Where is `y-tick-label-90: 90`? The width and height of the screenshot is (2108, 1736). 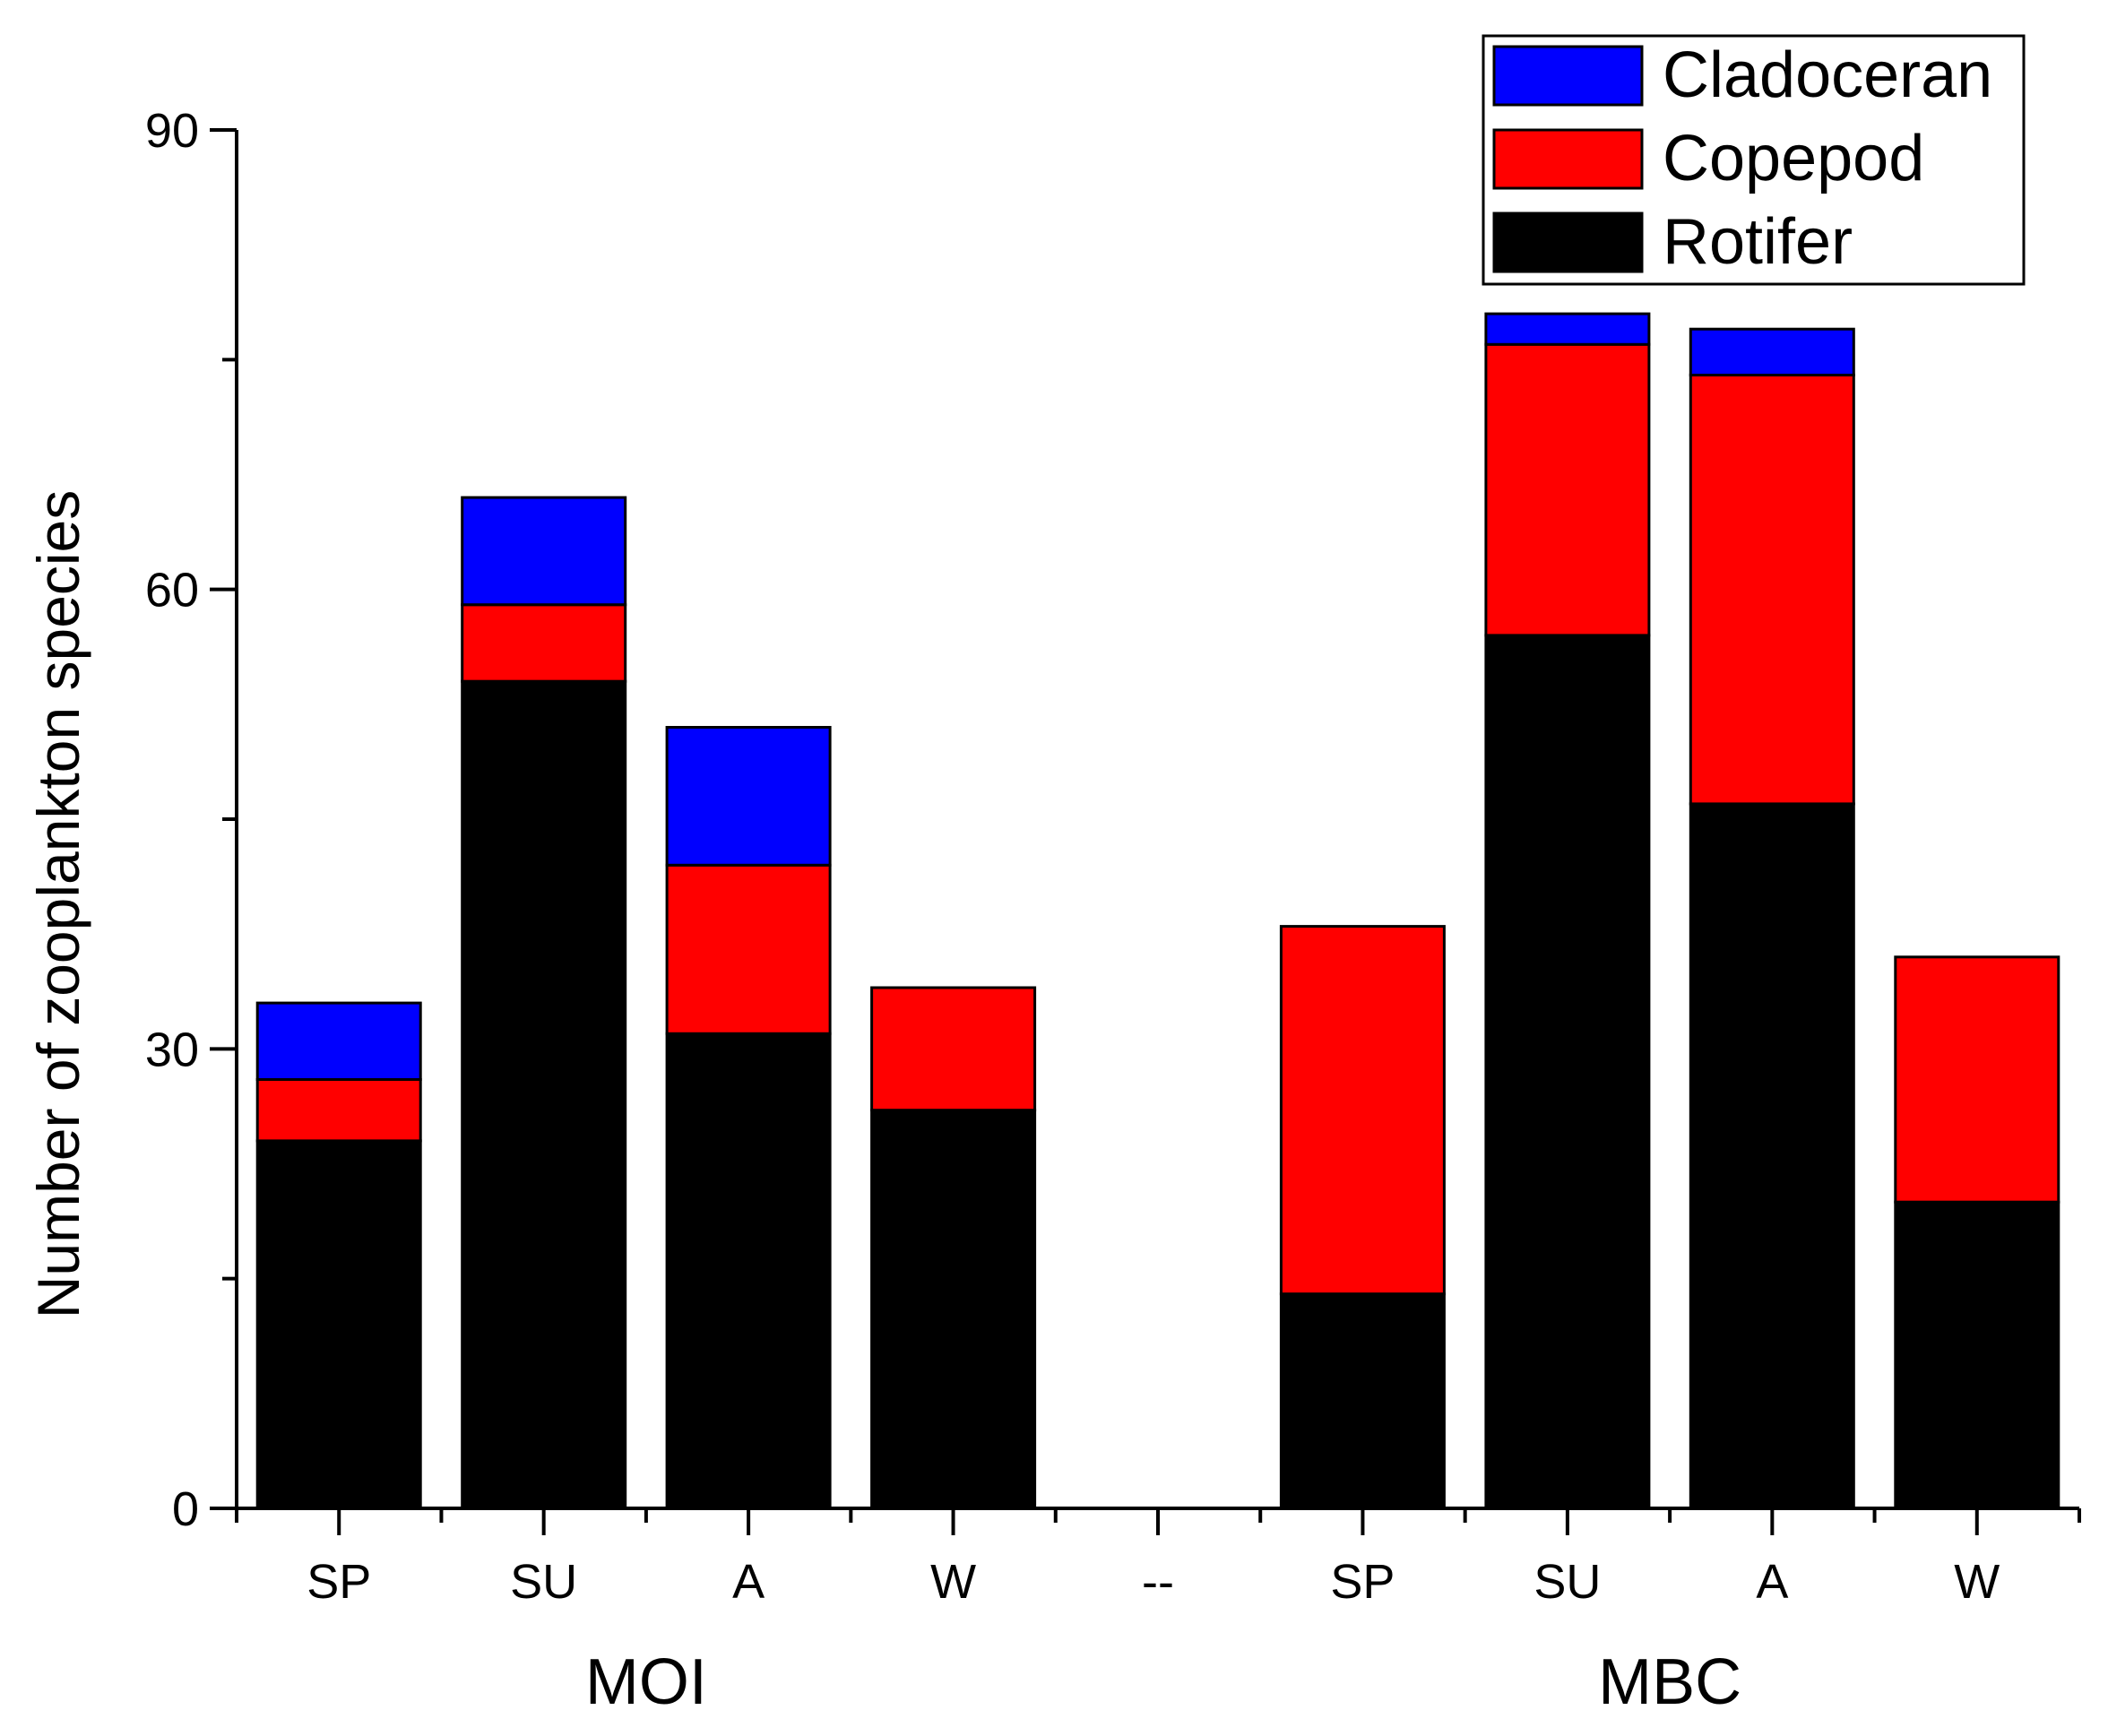 y-tick-label-90: 90 is located at coordinates (172, 131).